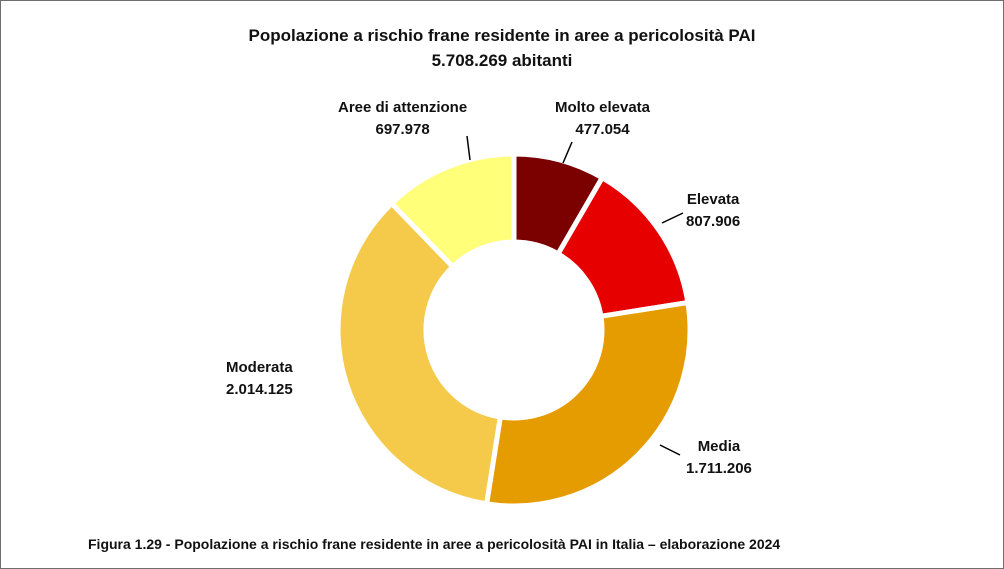 The width and height of the screenshot is (1004, 569). What do you see at coordinates (719, 468) in the screenshot?
I see `slice-value: 1.711.206` at bounding box center [719, 468].